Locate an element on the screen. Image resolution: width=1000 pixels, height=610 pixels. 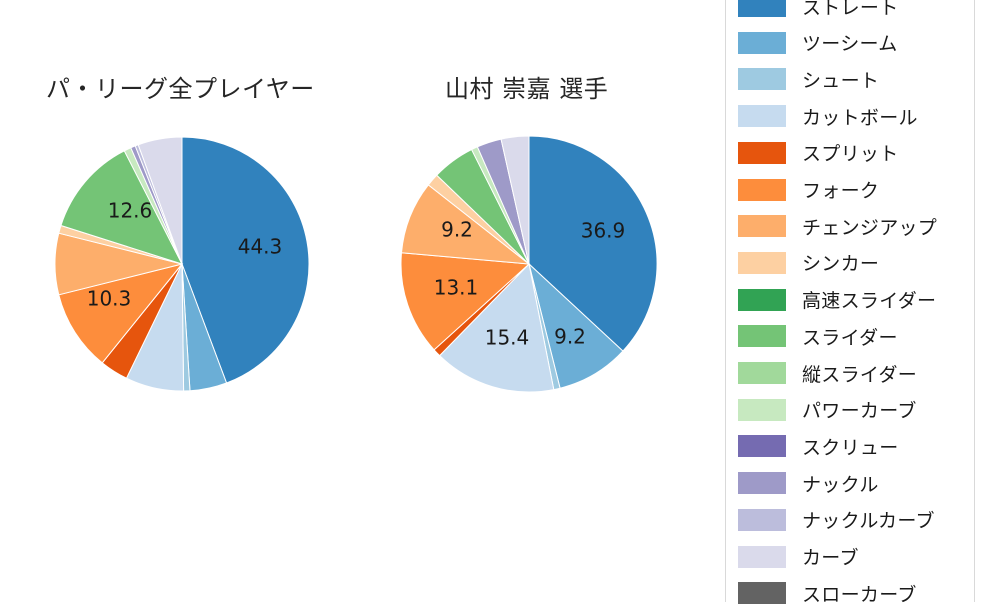
legend-item-パワーカーブ: パワーカーブ is located at coordinates (850, 410).